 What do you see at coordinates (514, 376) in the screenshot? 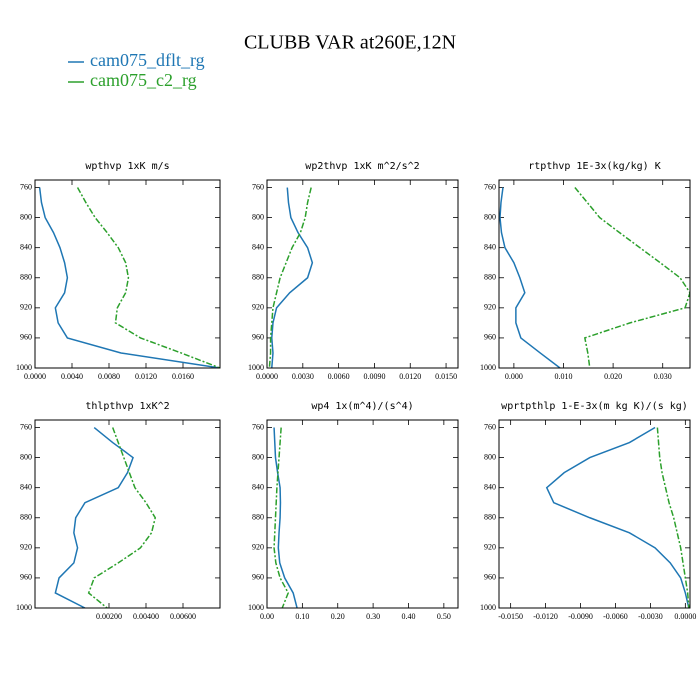
I see `x-tick-label: 0.000` at bounding box center [514, 376].